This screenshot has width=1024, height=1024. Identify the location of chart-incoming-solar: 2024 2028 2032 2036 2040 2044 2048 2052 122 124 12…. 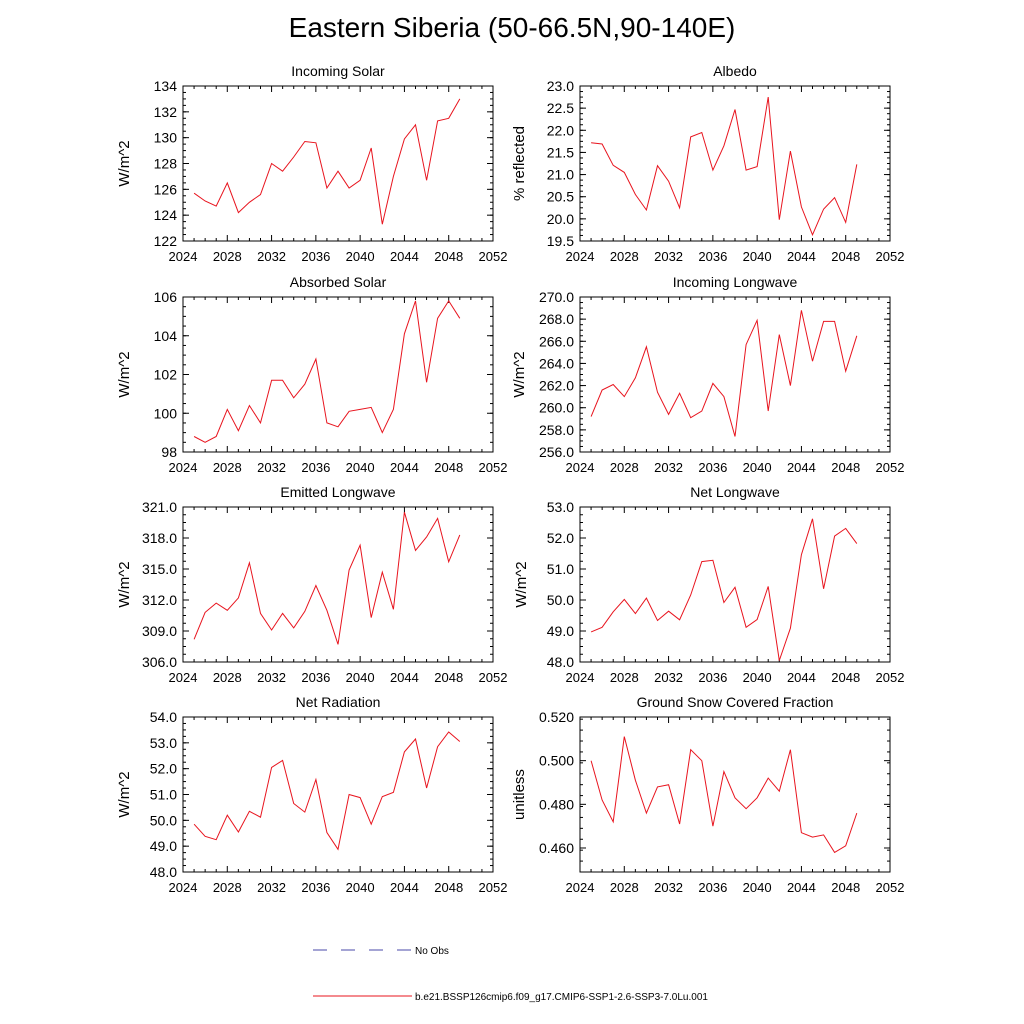
(311, 163).